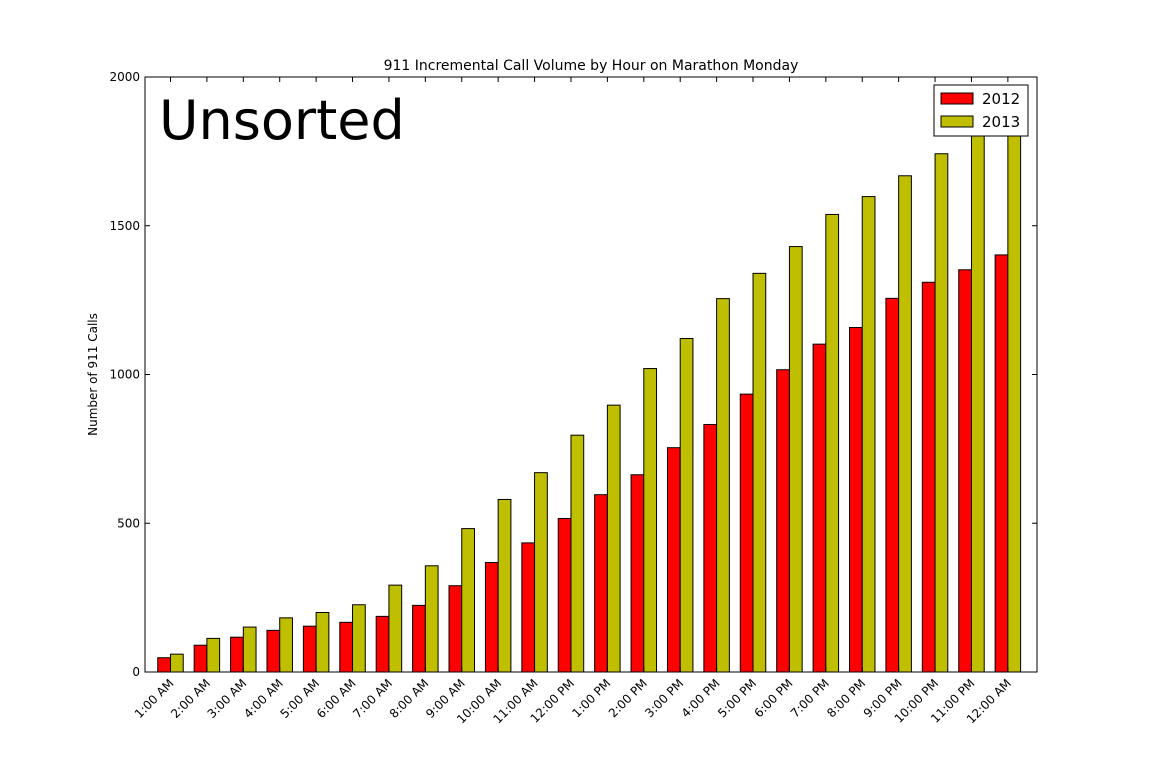 The height and width of the screenshot is (768, 1152). I want to click on y-tick-label-1: 500, so click(128, 523).